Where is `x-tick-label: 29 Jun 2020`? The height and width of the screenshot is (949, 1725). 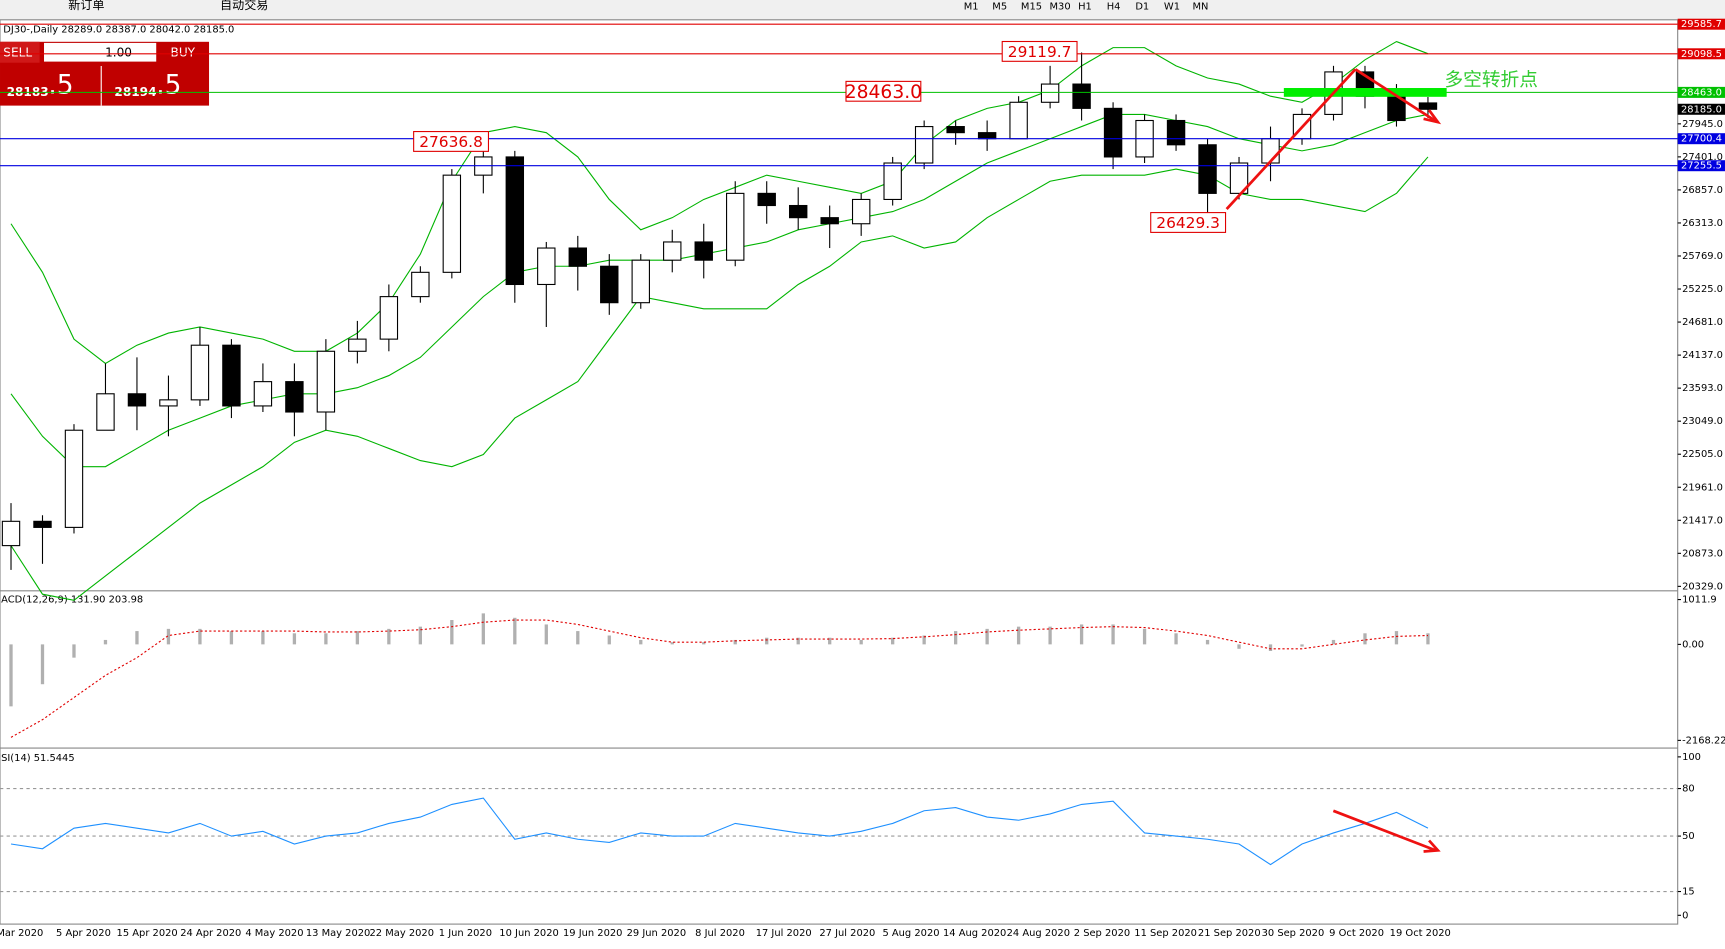
x-tick-label: 29 Jun 2020 is located at coordinates (657, 933).